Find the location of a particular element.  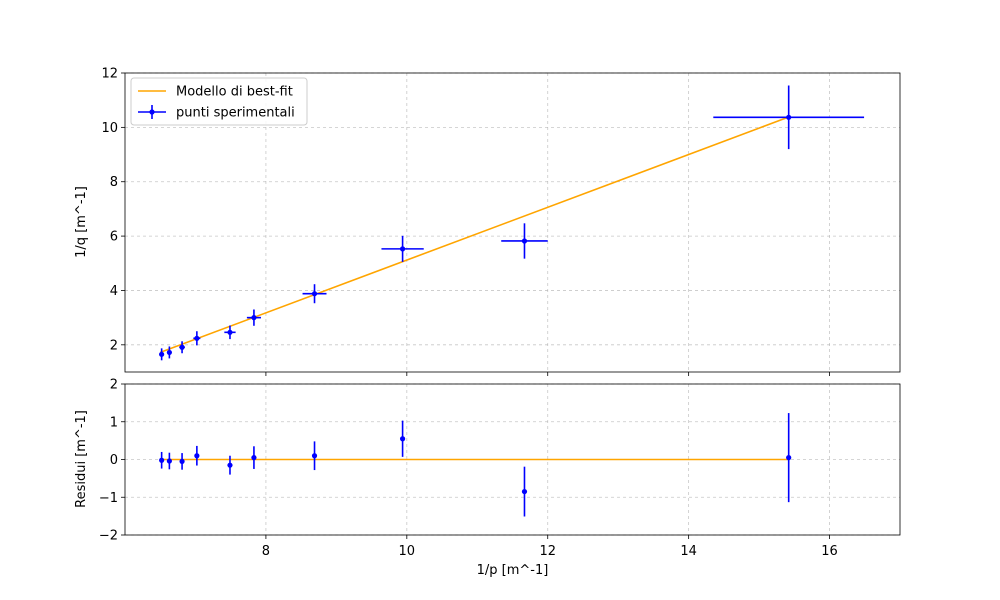

y-tick-label: 8 is located at coordinates (114, 182).